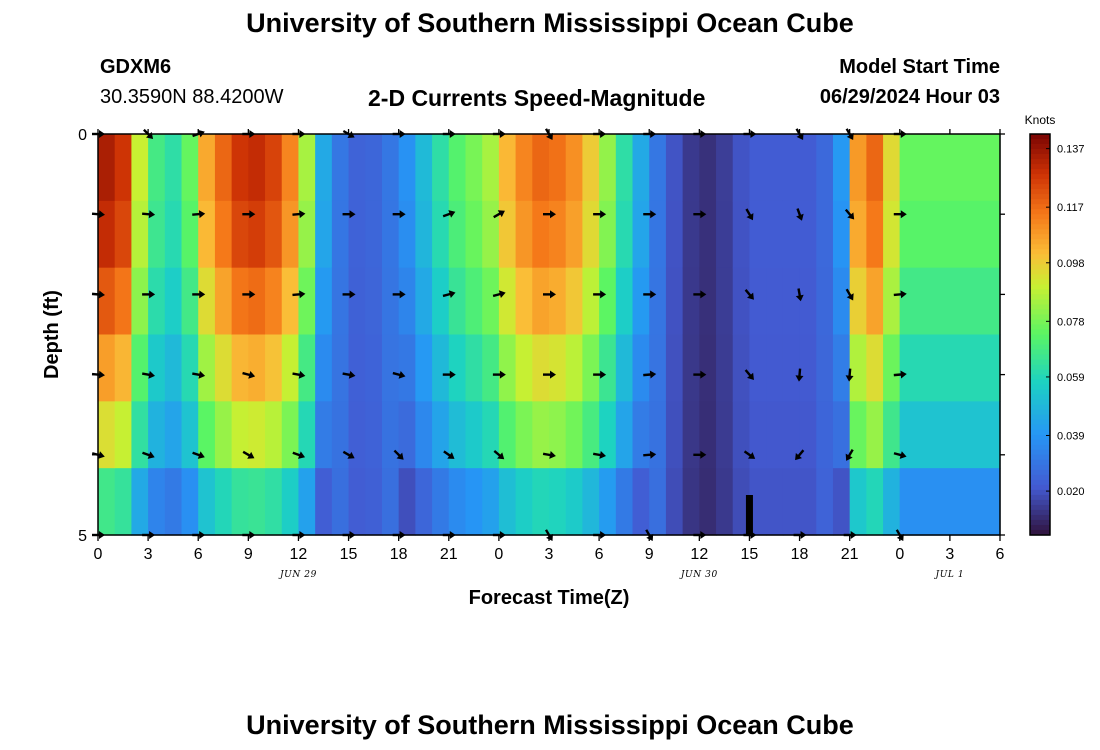 This screenshot has height=750, width=1100. I want to click on x-tick-label: 9, so click(649, 554).